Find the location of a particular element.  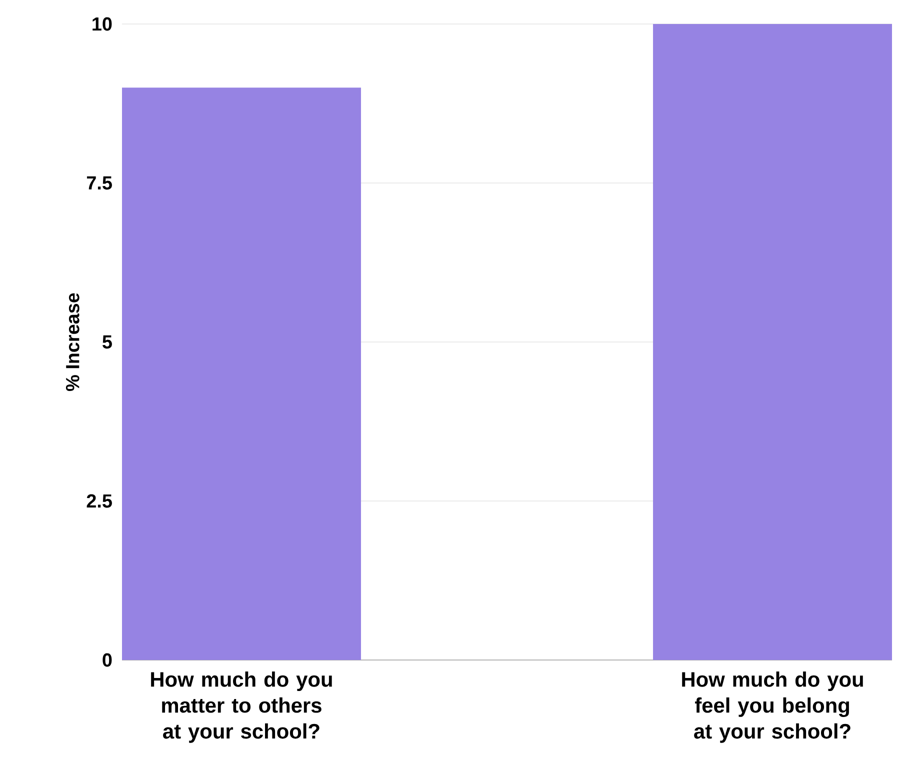

y-tick-label: 0 is located at coordinates (107, 660).